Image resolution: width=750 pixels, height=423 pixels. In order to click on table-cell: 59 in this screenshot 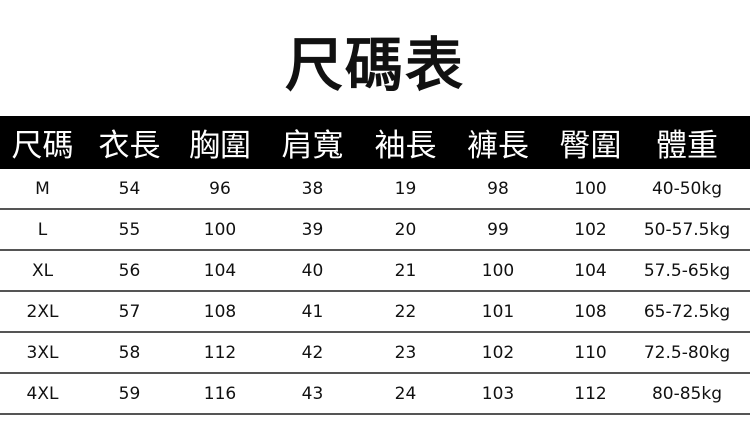, I will do `click(129, 393)`.